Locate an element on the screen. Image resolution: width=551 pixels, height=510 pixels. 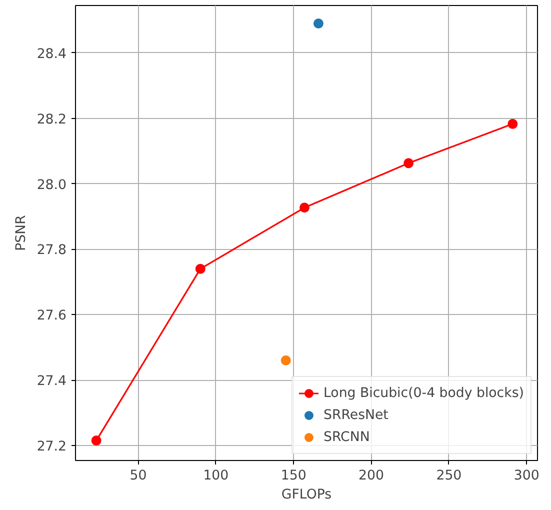
y-tick-label: 27.4 is located at coordinates (51, 382).